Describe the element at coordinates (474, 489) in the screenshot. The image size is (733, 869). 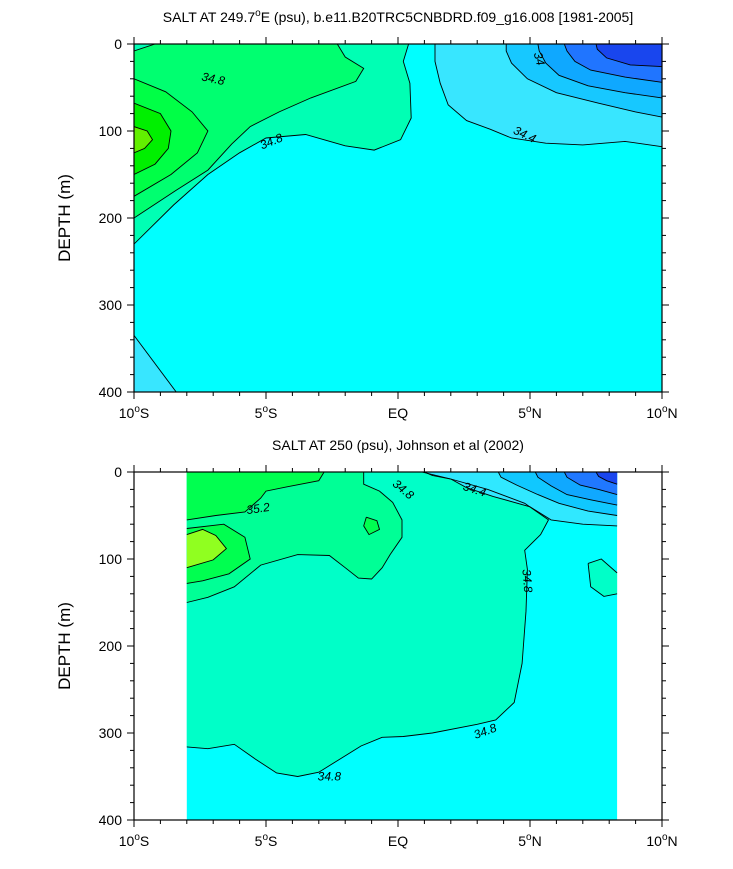
I see `contour-label: 34.4` at that location.